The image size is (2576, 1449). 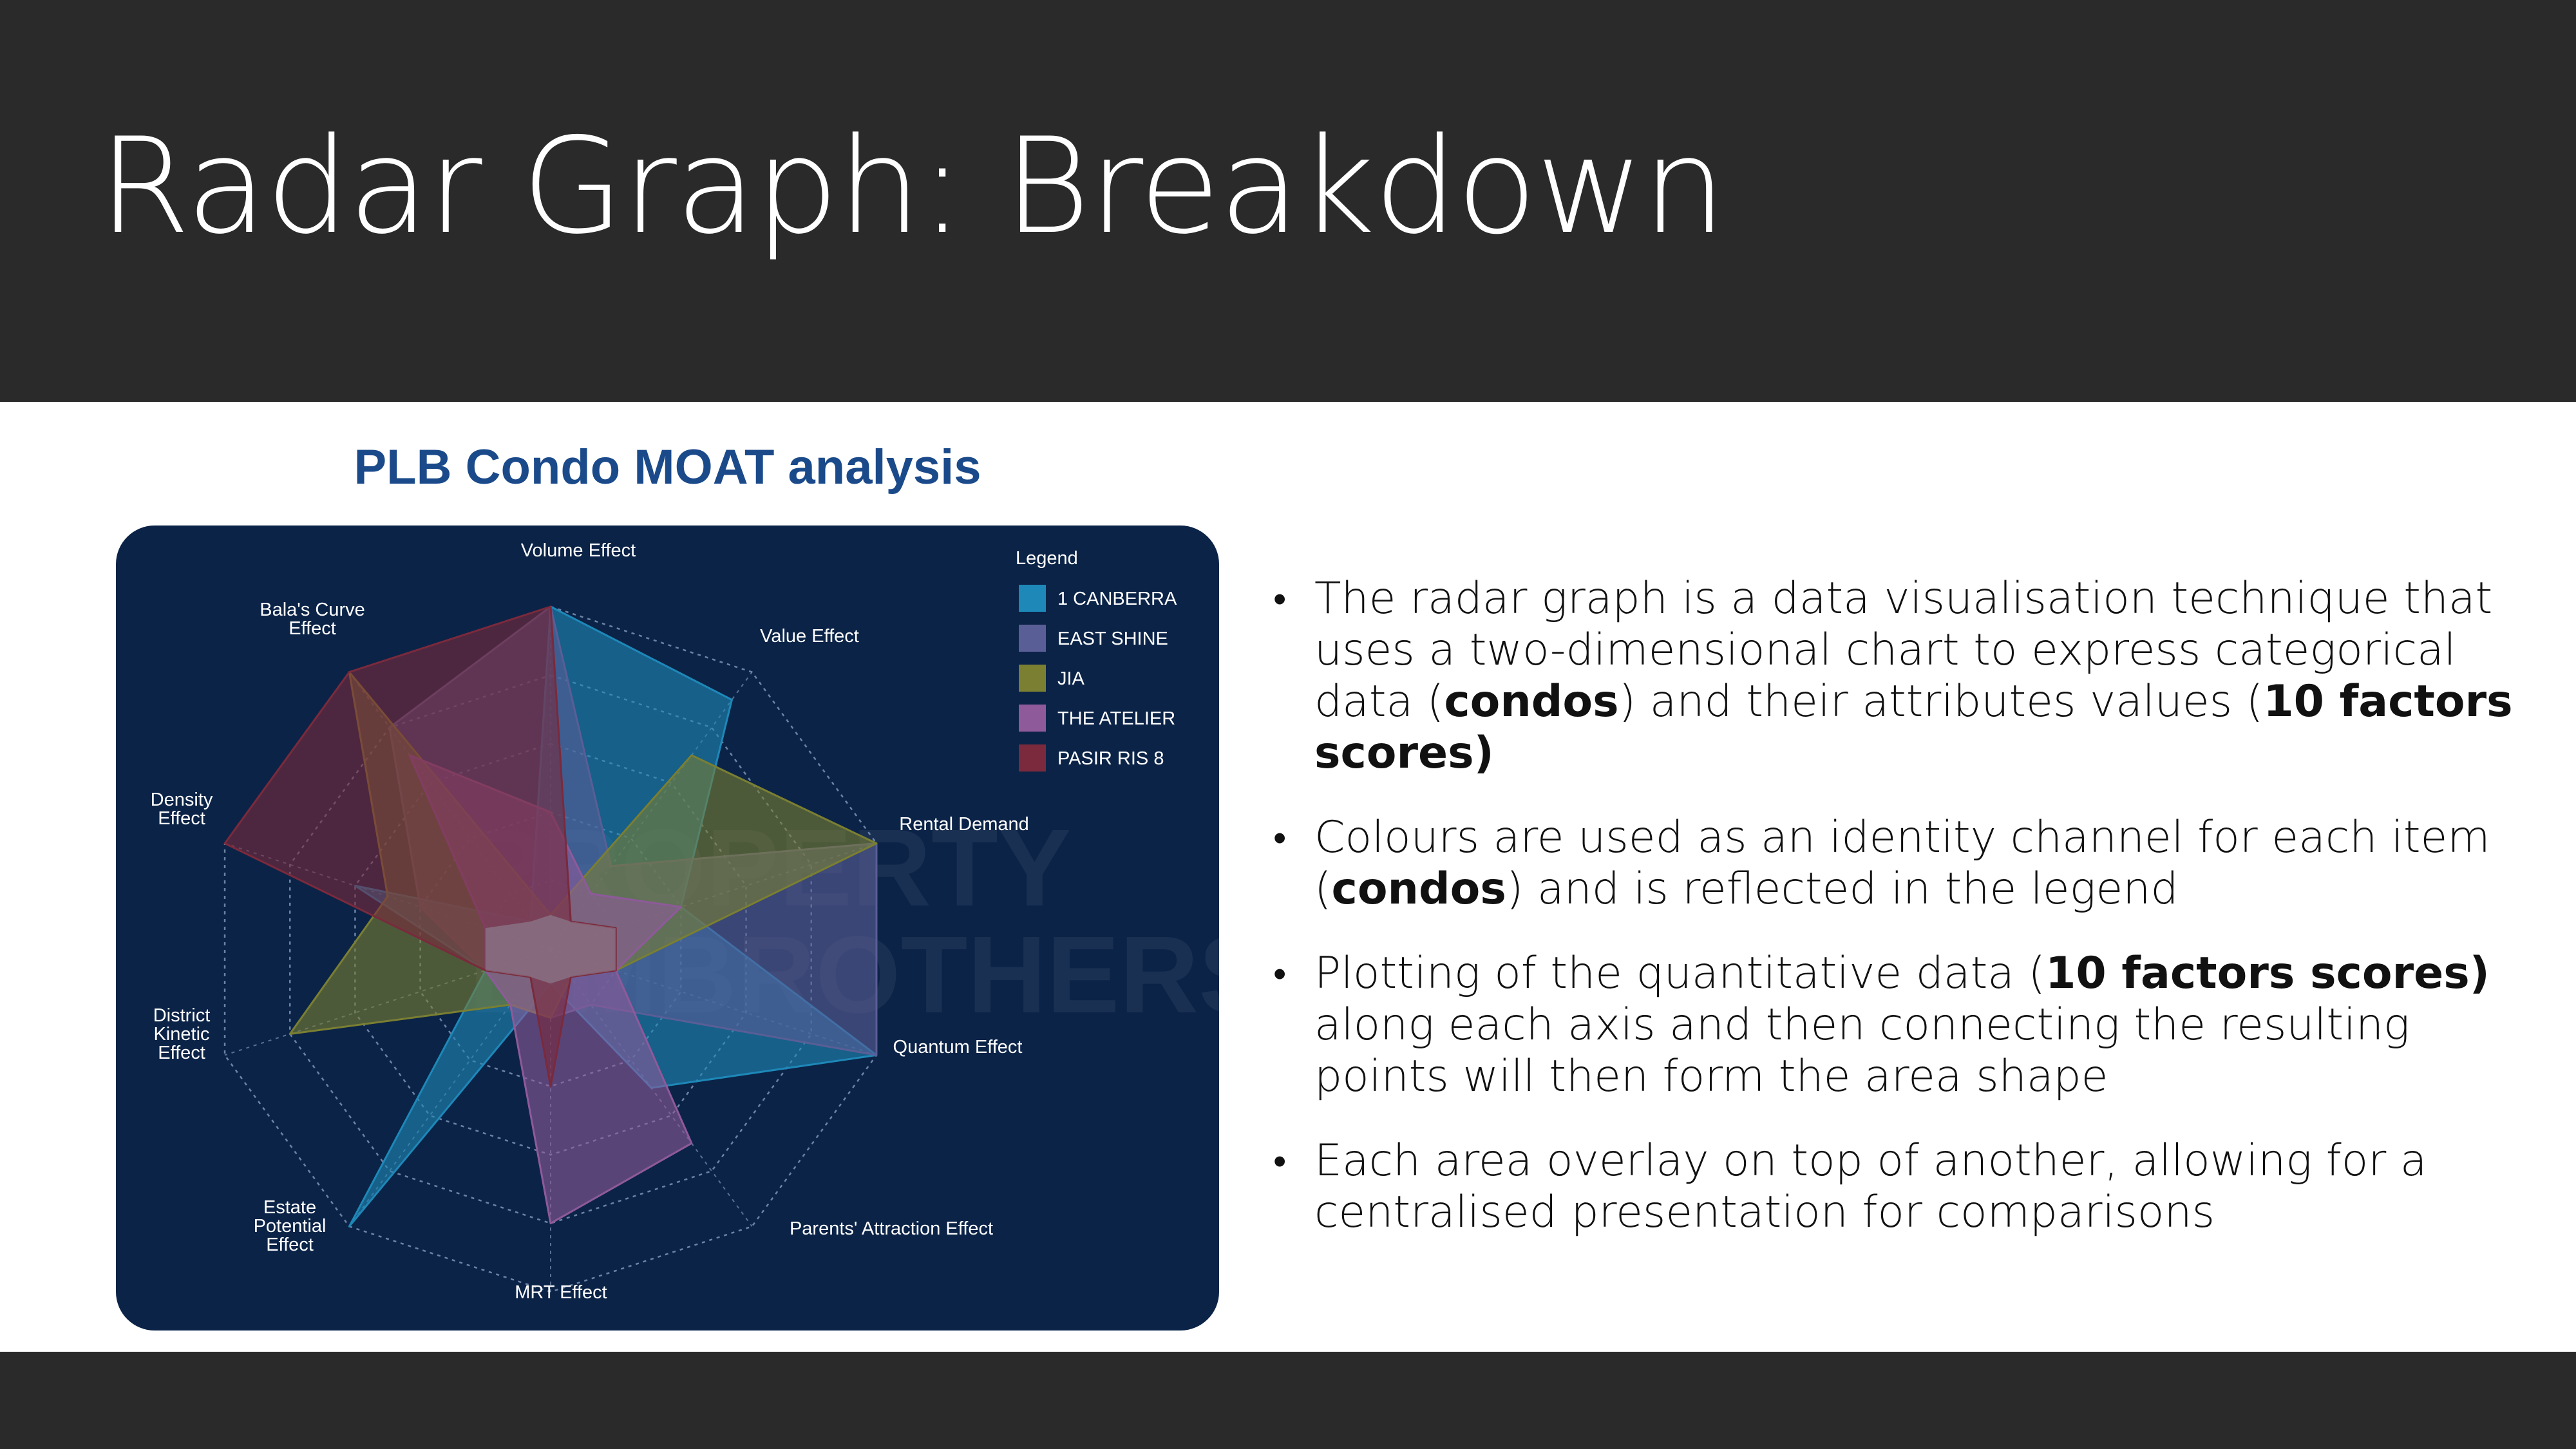 What do you see at coordinates (420, 846) in the screenshot?
I see `series-area` at bounding box center [420, 846].